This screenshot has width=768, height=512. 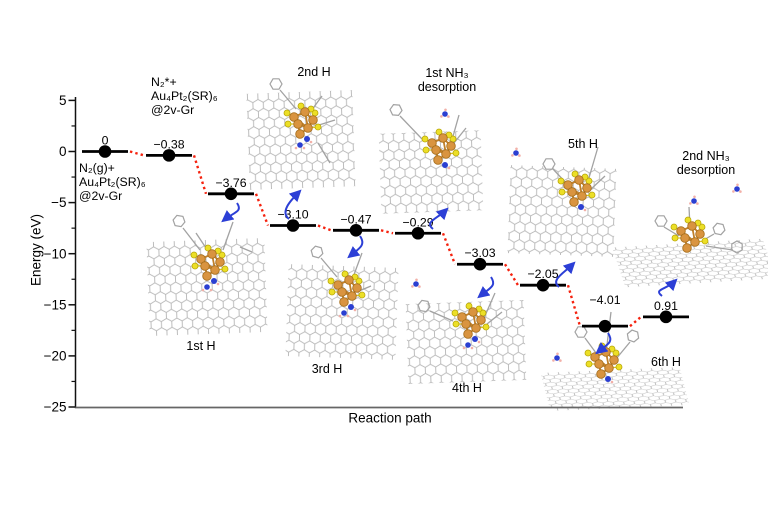 I want to click on level-label: −0.38, so click(x=168, y=144).